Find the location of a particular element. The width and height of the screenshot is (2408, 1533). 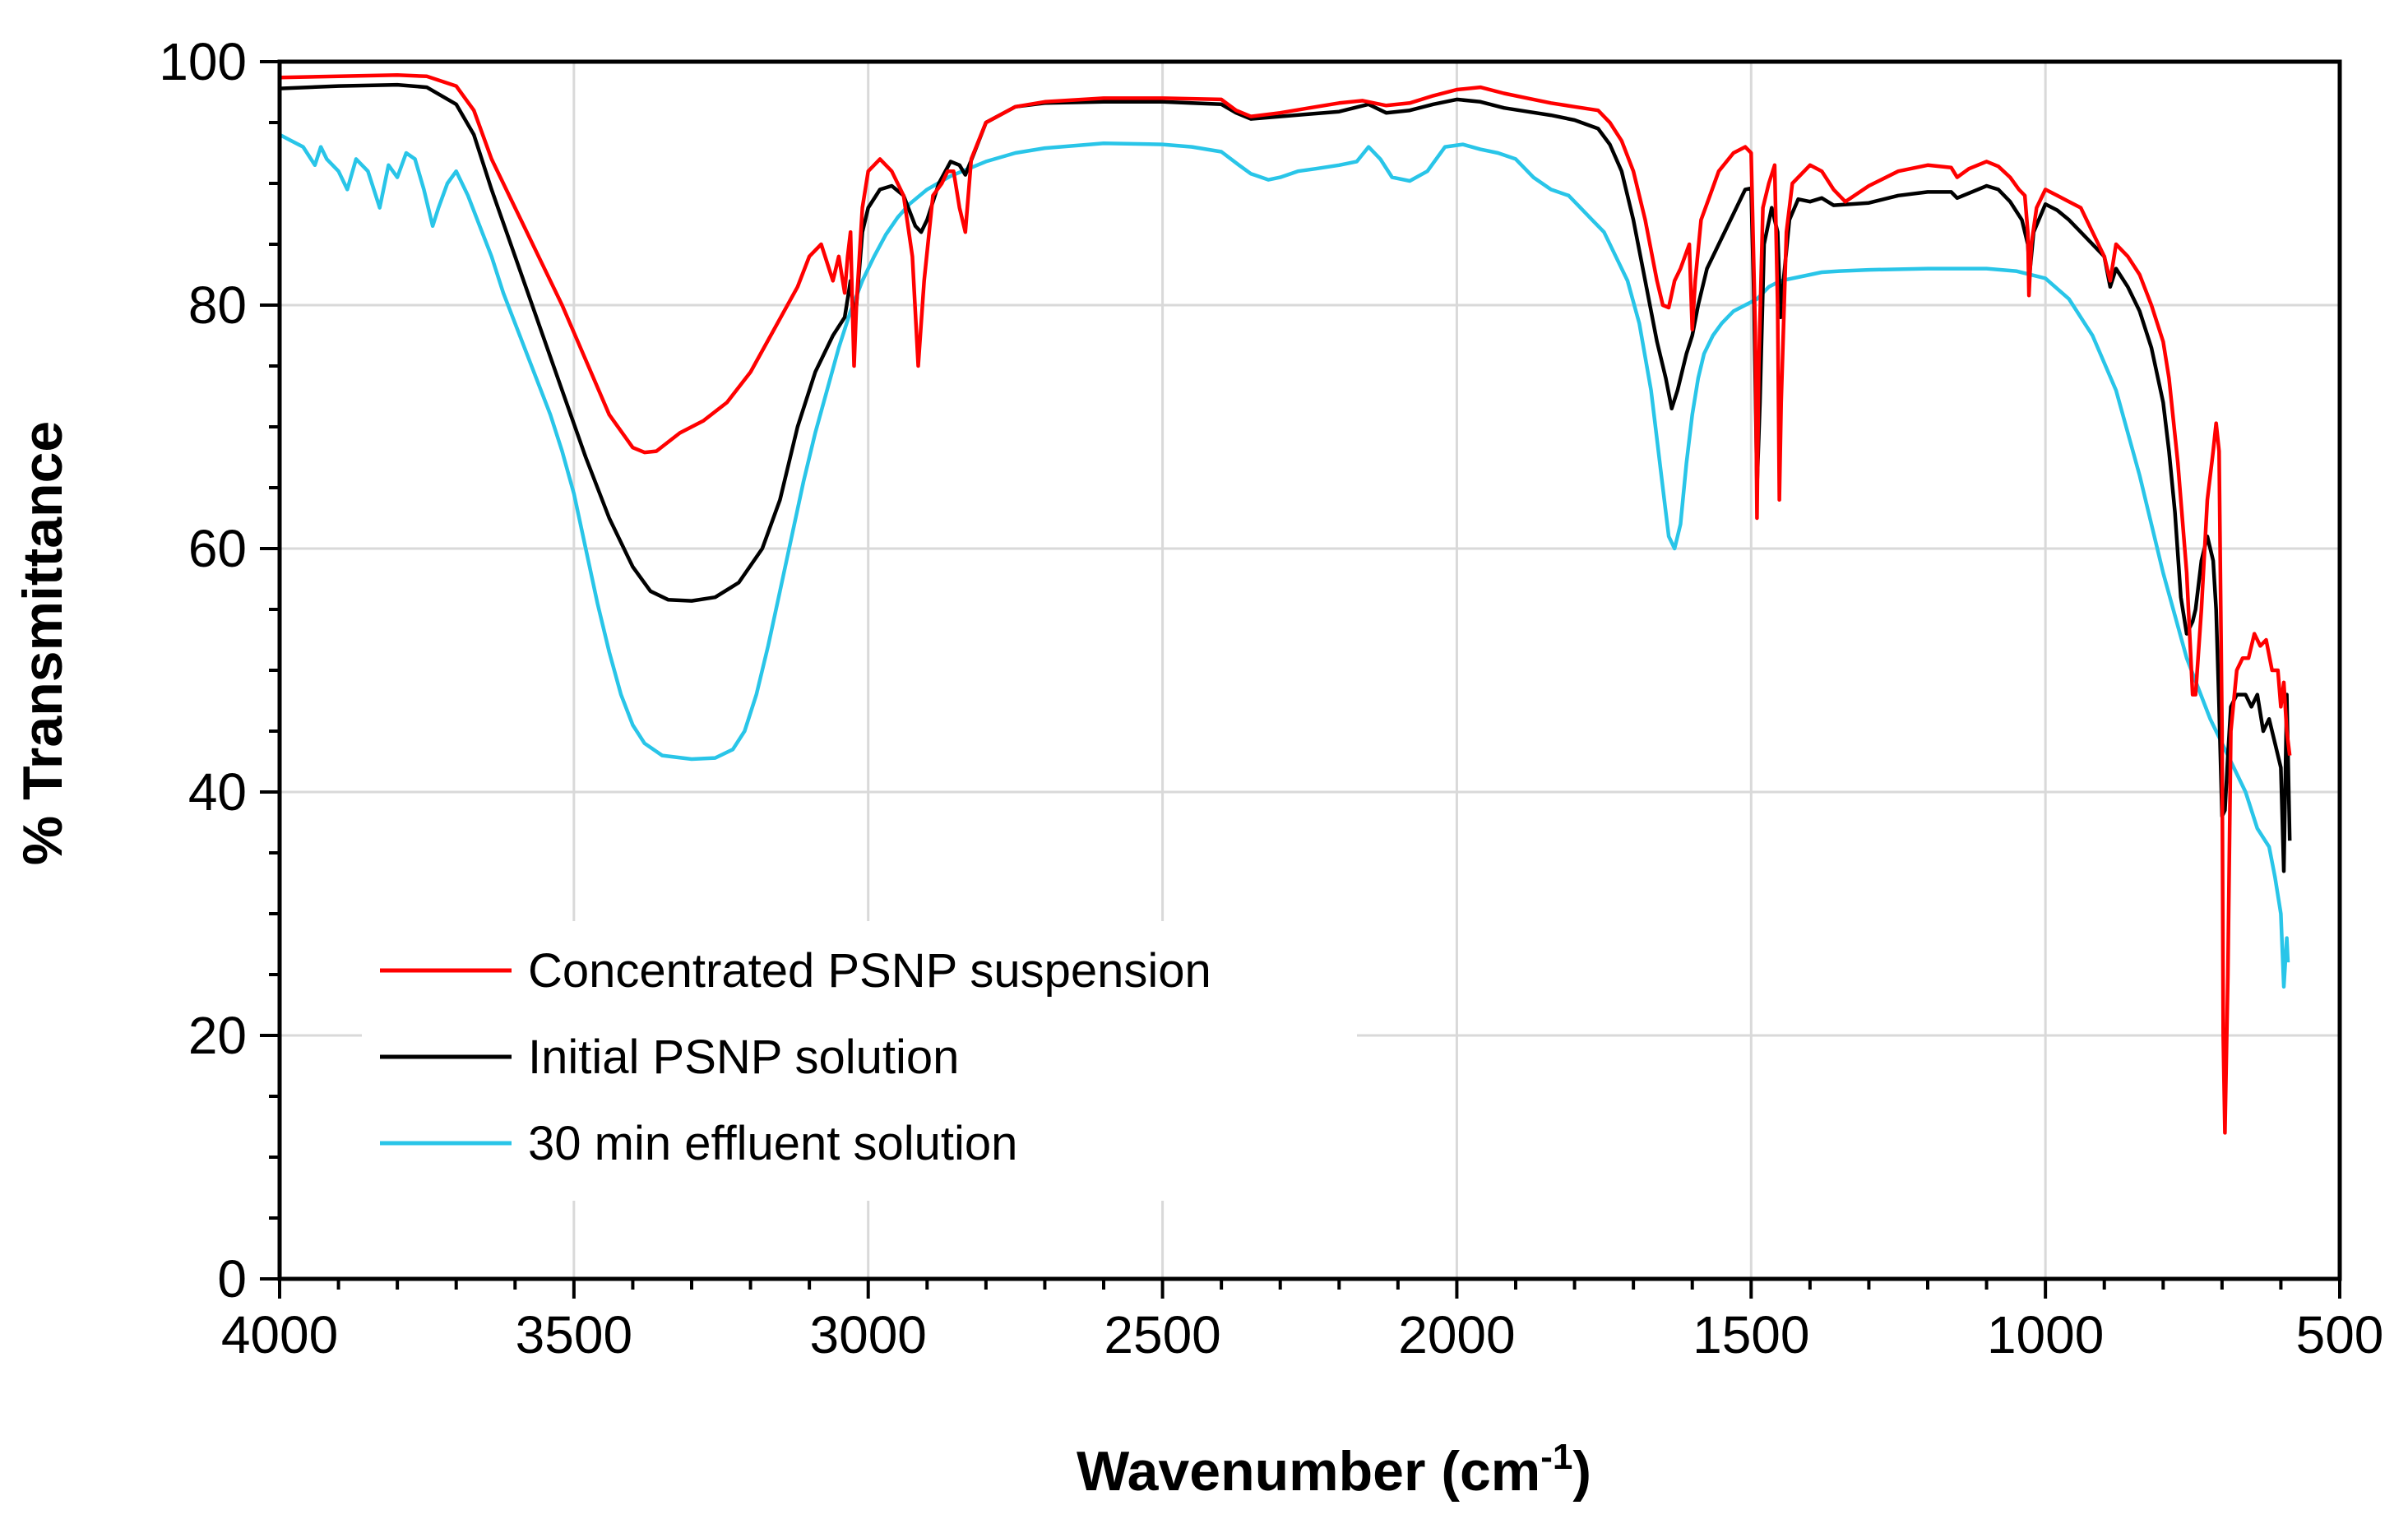

y-tick-label-80: 80 is located at coordinates (217, 305).